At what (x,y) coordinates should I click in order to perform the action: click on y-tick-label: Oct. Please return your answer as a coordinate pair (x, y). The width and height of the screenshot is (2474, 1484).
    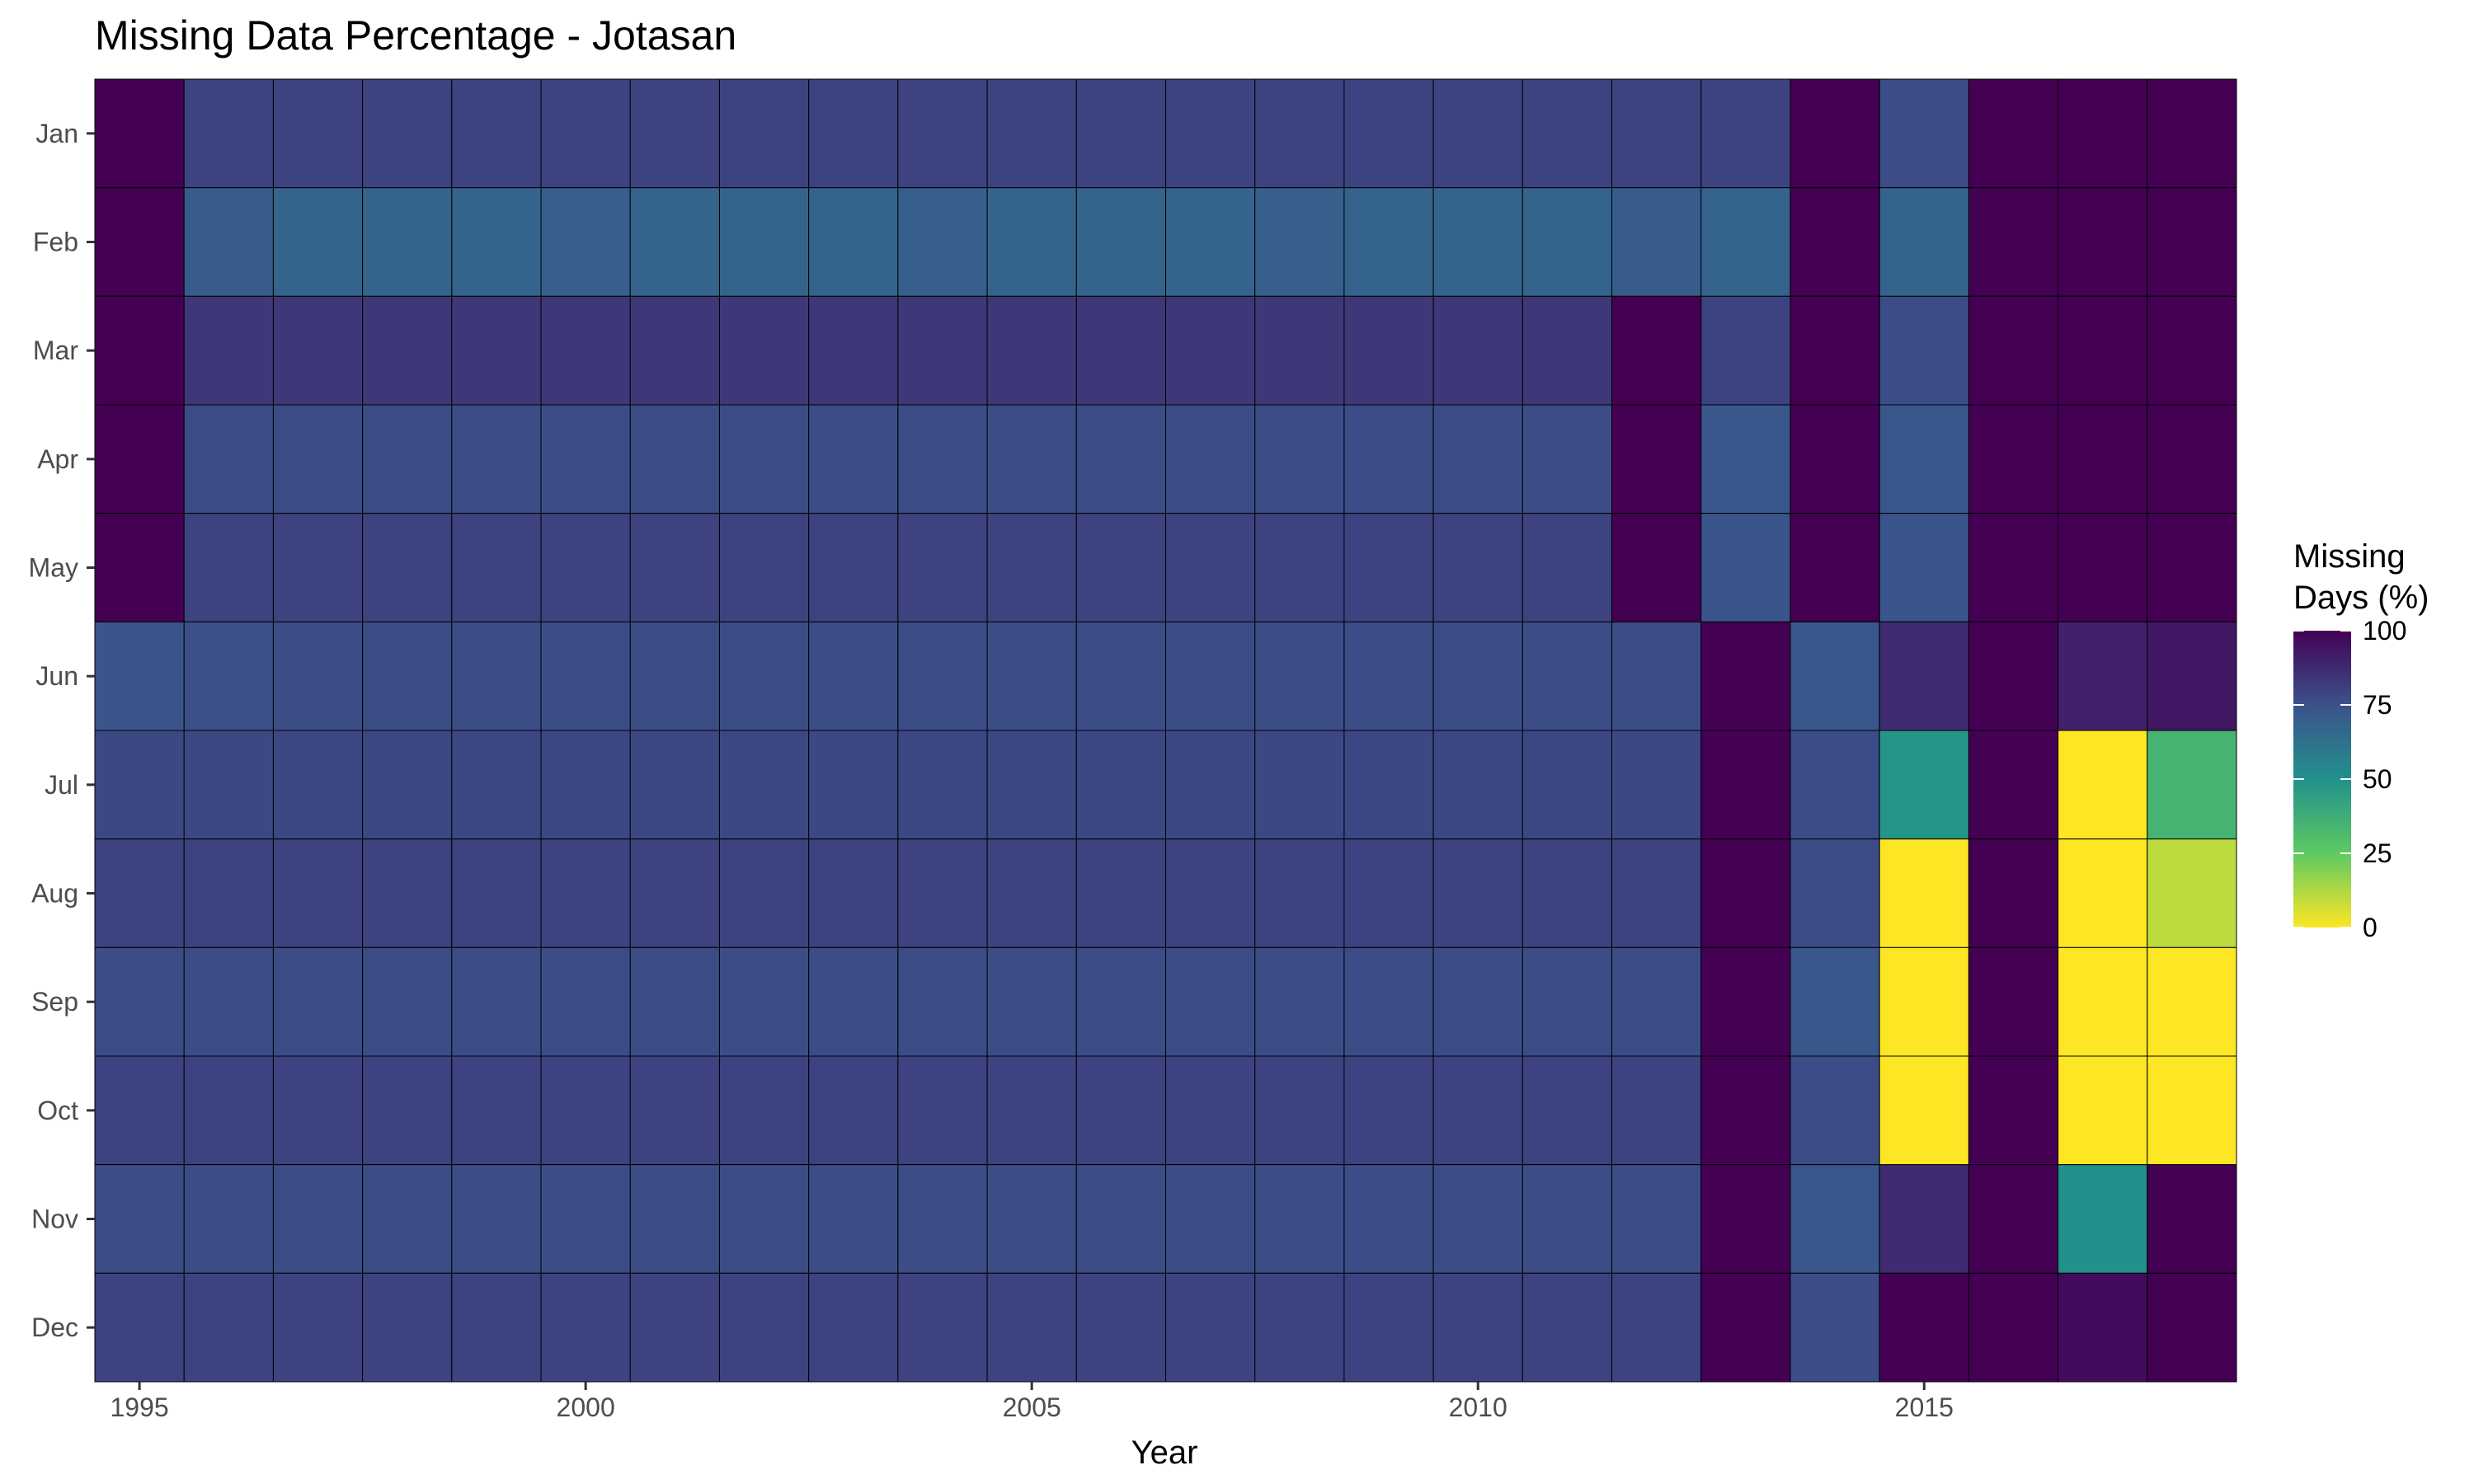
    Looking at the image, I should click on (57, 1110).